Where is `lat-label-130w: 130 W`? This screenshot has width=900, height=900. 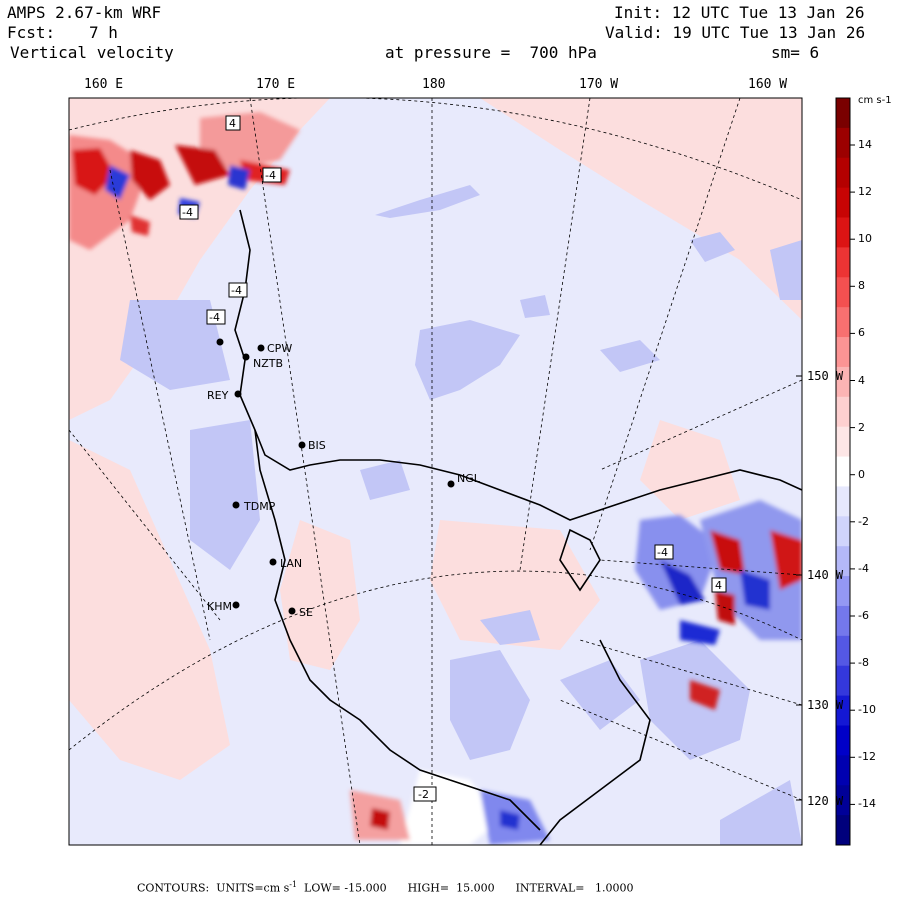 lat-label-130w: 130 W is located at coordinates (825, 705).